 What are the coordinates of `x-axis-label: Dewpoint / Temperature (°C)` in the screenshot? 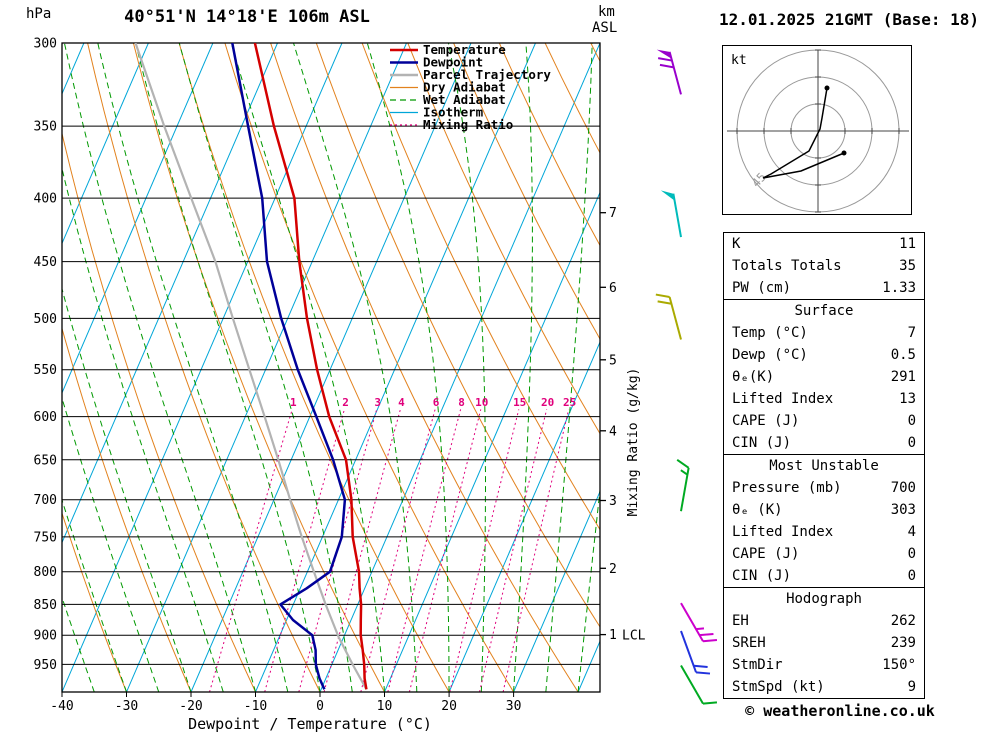 It's located at (310, 724).